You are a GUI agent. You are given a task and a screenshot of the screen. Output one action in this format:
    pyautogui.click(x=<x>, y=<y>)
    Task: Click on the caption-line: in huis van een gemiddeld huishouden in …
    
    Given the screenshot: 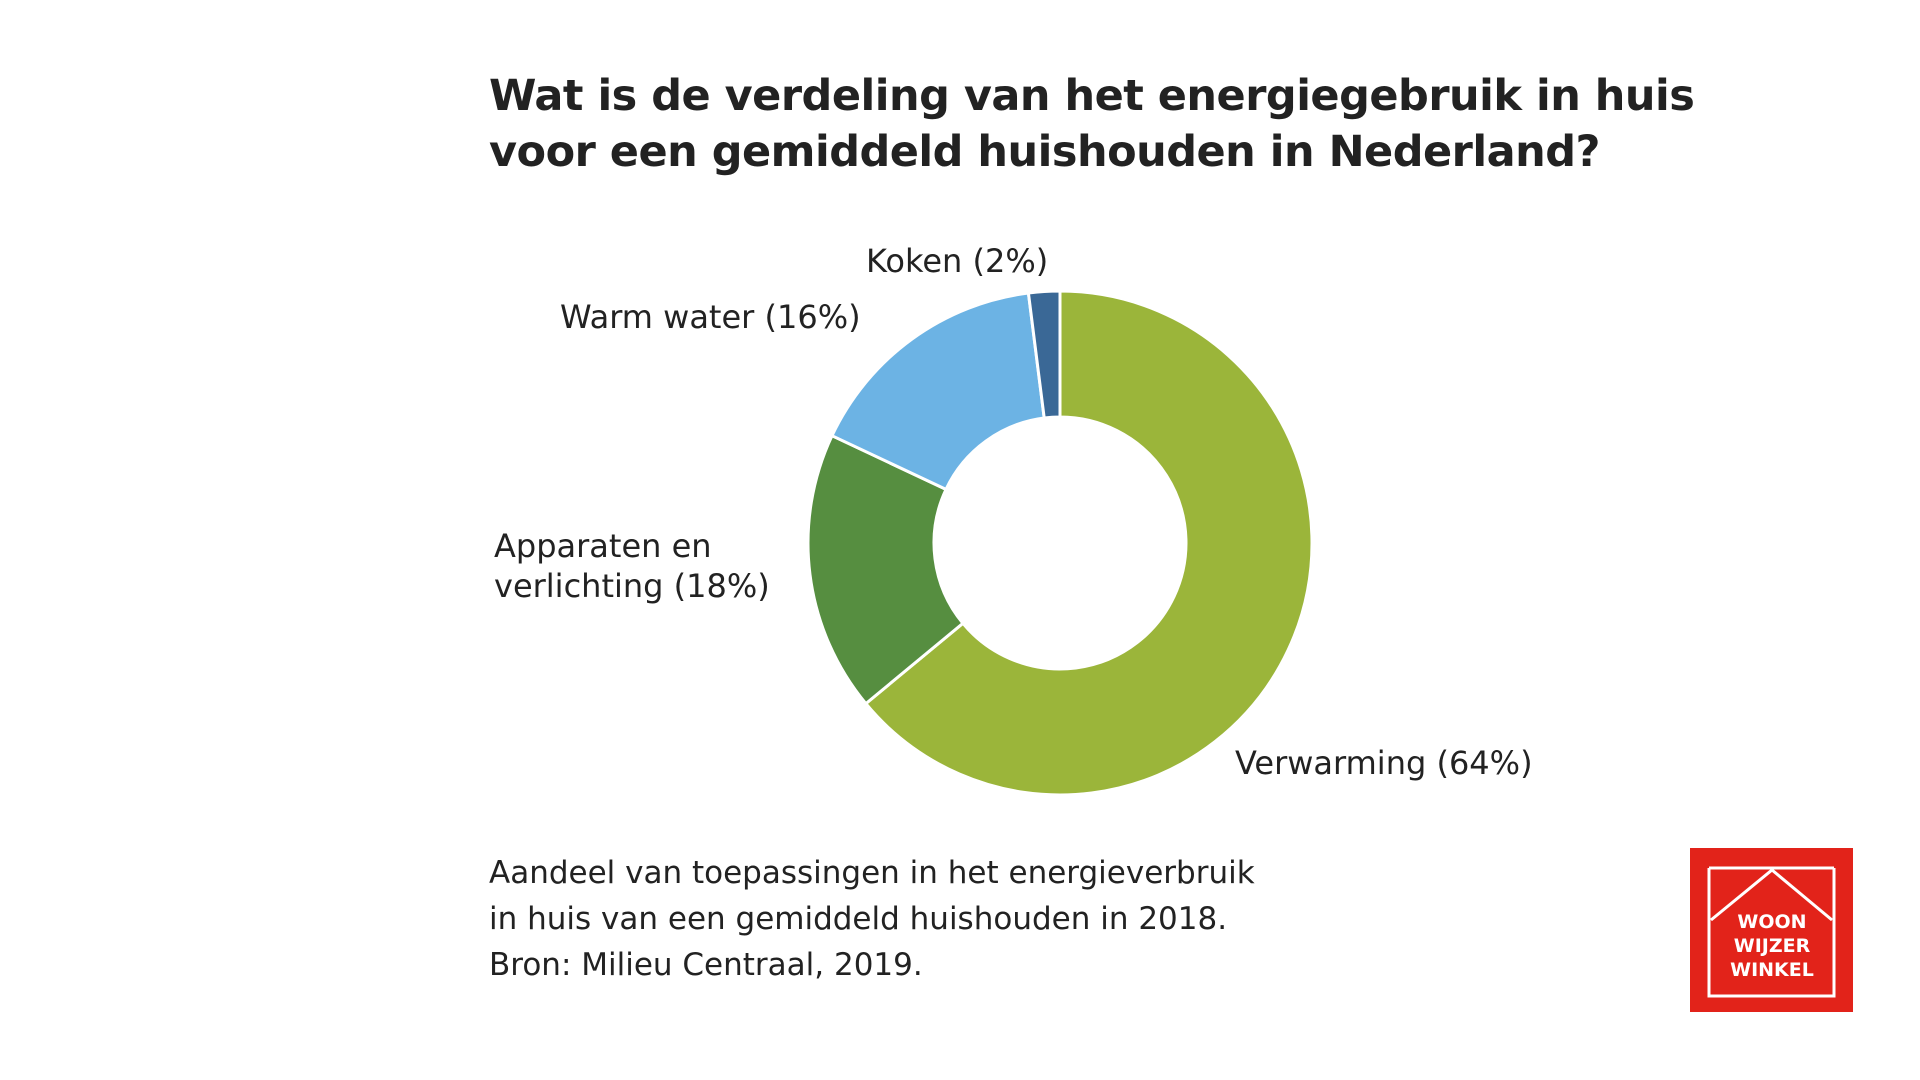 What is the action you would take?
    pyautogui.click(x=858, y=919)
    